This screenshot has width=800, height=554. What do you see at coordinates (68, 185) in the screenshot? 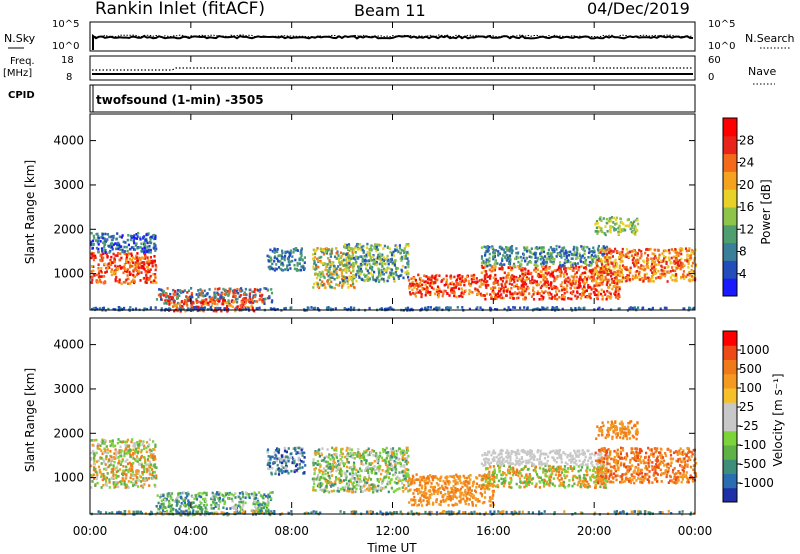
I see `power-y-tick-label: 3000` at bounding box center [68, 185].